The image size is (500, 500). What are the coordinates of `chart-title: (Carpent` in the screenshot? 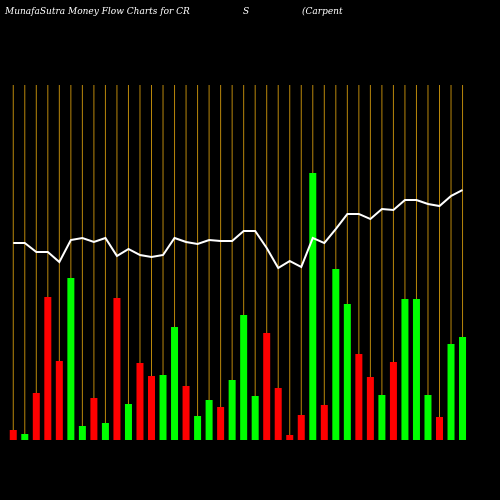 It's located at (322, 11).